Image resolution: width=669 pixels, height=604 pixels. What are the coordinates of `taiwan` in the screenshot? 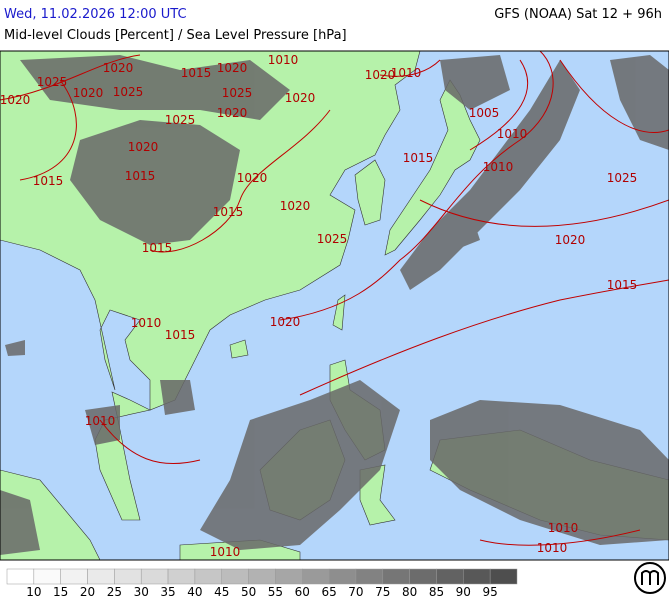 It's located at (339, 312).